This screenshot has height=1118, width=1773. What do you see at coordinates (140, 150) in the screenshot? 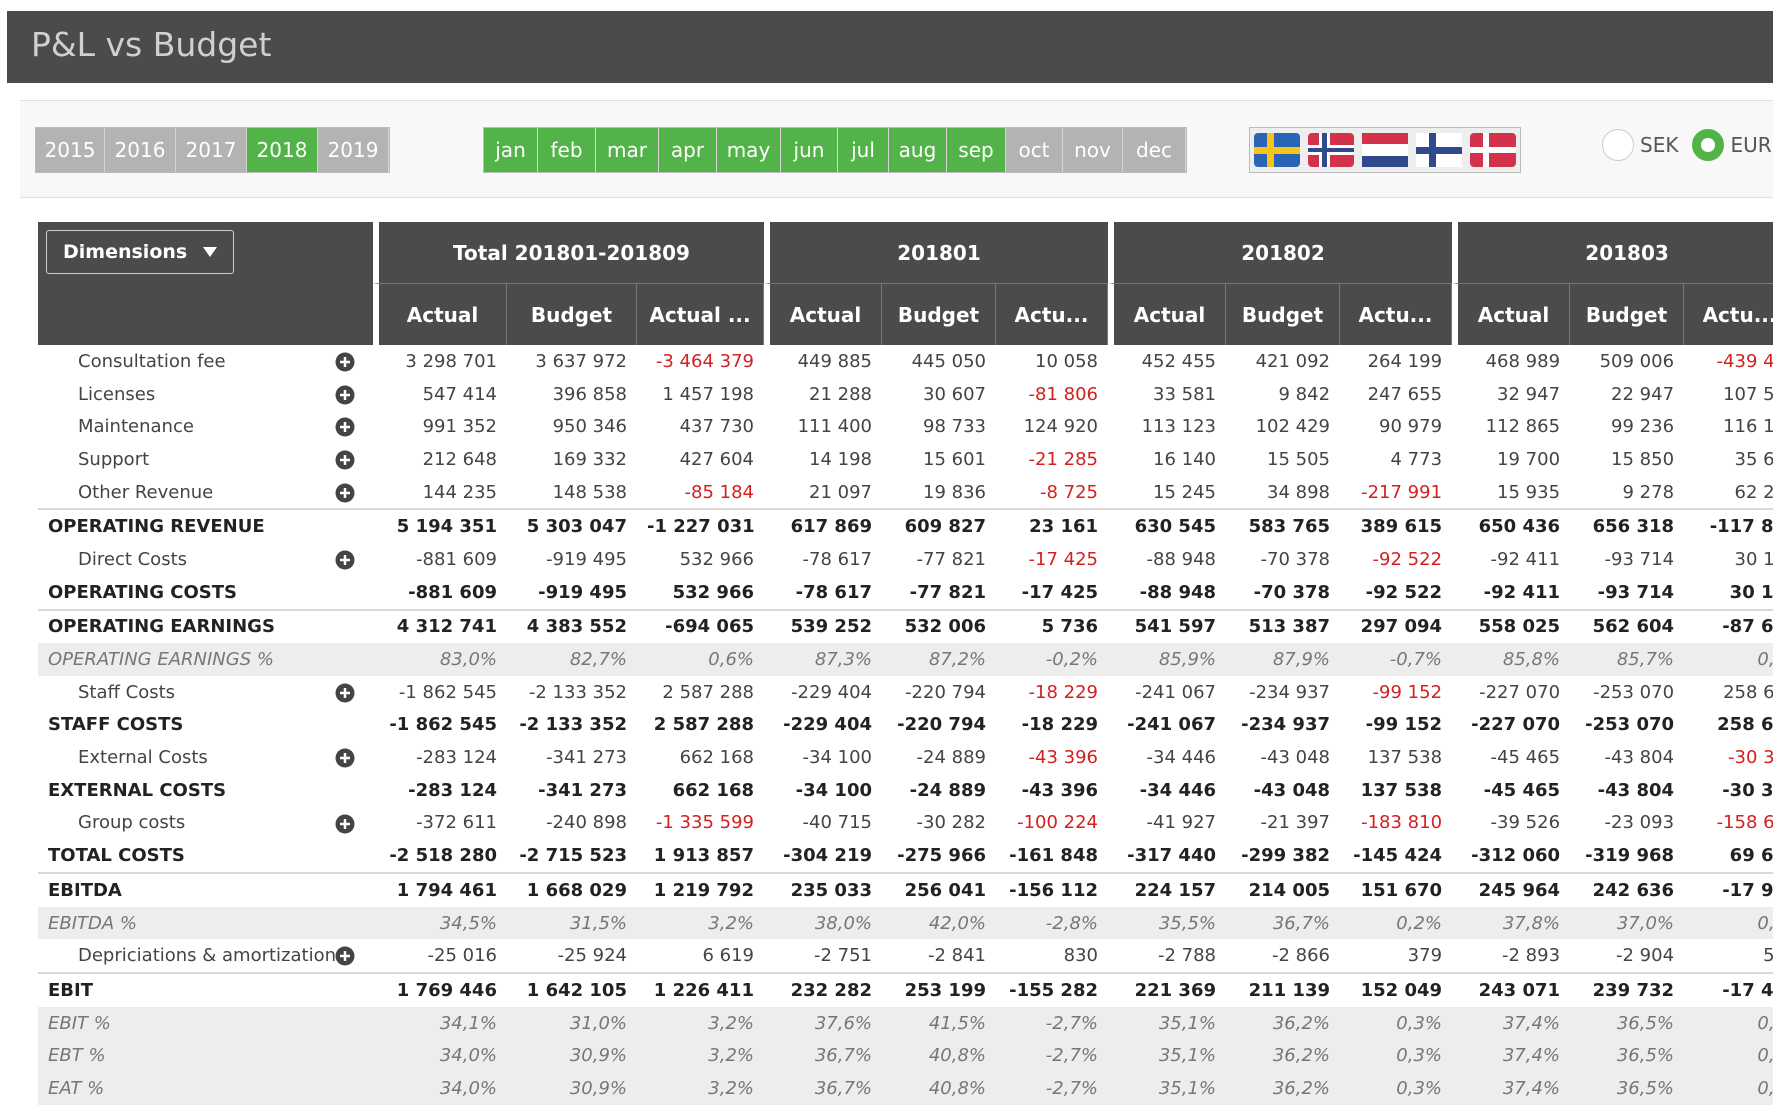
I see `year-button: 2016` at bounding box center [140, 150].